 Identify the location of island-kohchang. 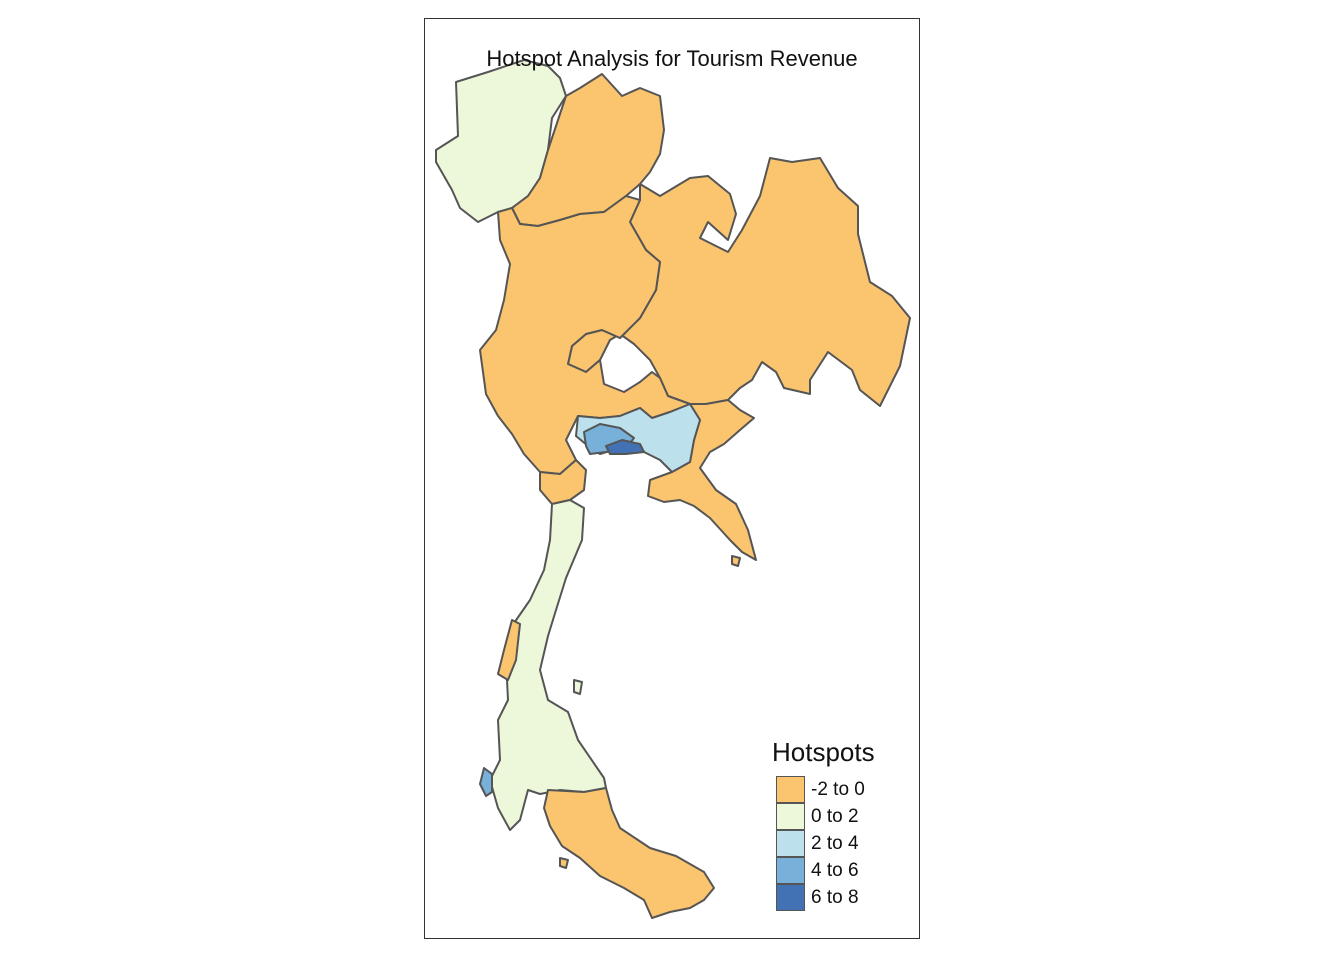
(736, 561).